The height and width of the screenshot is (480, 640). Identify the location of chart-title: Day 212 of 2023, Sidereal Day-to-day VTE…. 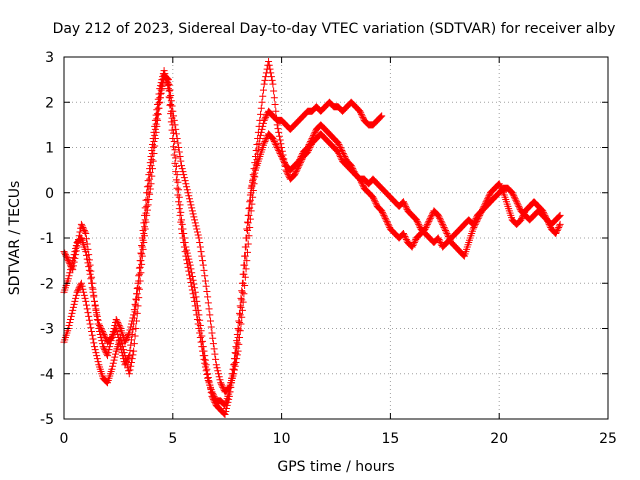
(334, 29).